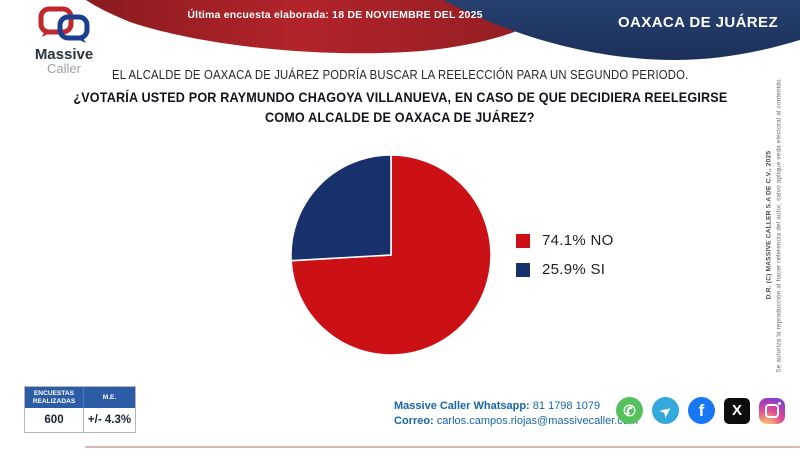 Image resolution: width=800 pixels, height=450 pixels. I want to click on email-label: Correo:, so click(414, 420).